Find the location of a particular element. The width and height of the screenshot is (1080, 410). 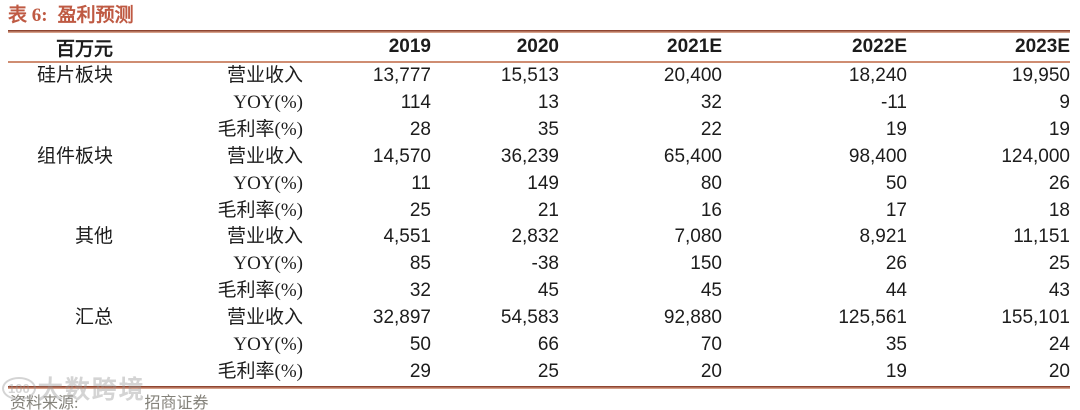

top-rule is located at coordinates (539, 31).